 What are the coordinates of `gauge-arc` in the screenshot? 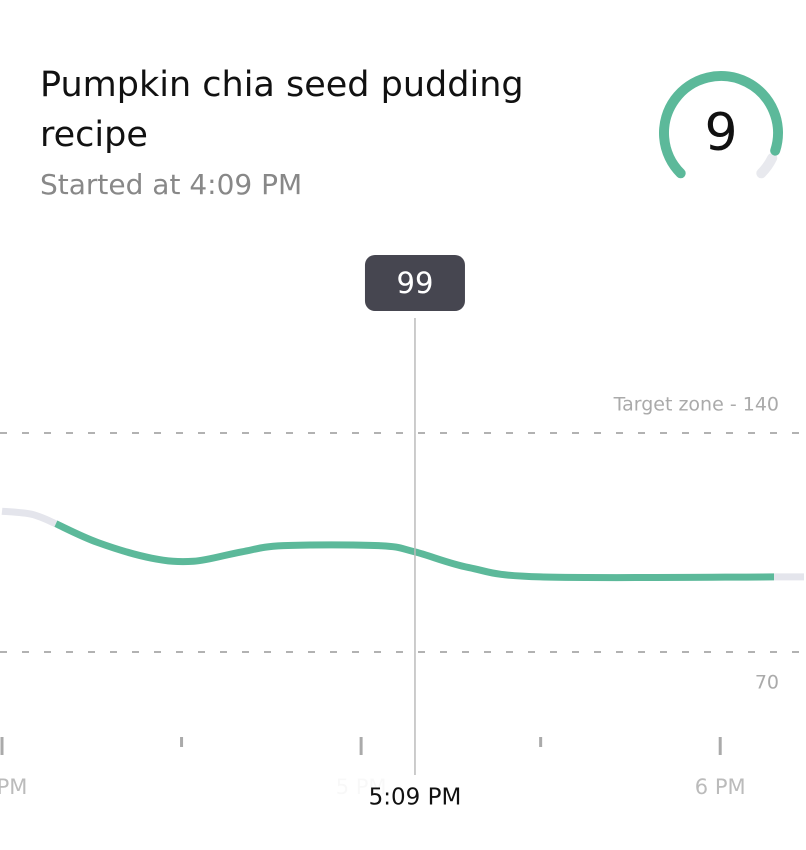 It's located at (721, 125).